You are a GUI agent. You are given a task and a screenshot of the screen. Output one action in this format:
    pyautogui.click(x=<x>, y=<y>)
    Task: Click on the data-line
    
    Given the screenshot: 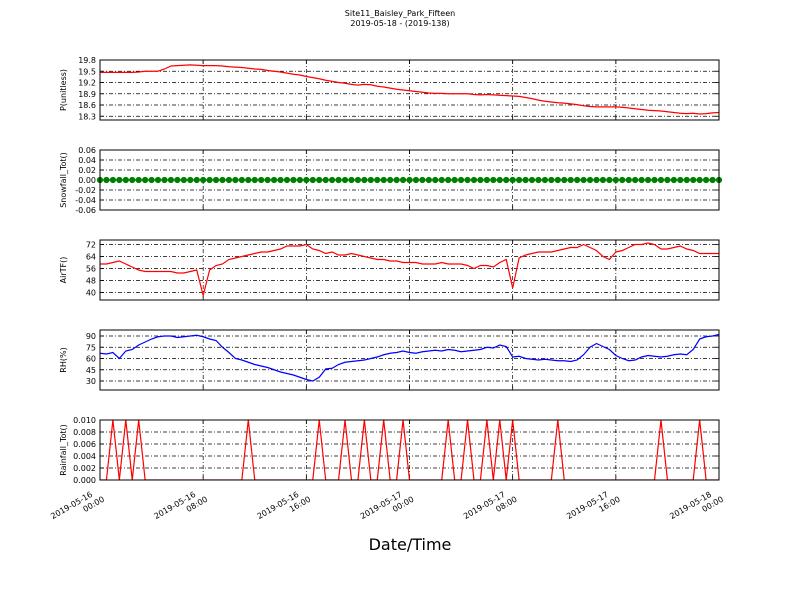 What is the action you would take?
    pyautogui.click(x=409, y=269)
    